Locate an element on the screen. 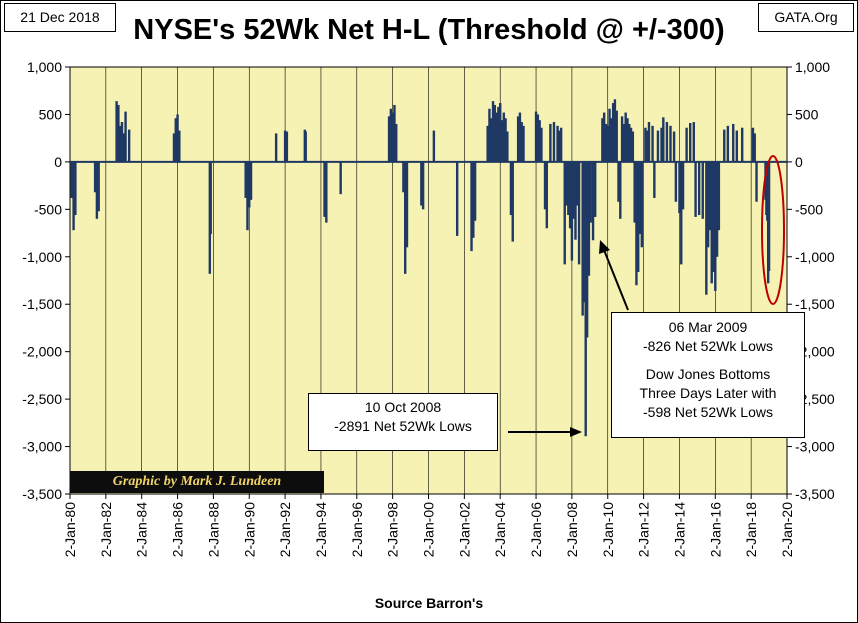 The height and width of the screenshot is (623, 858). y-tick-label-right: -500 is located at coordinates (809, 209).